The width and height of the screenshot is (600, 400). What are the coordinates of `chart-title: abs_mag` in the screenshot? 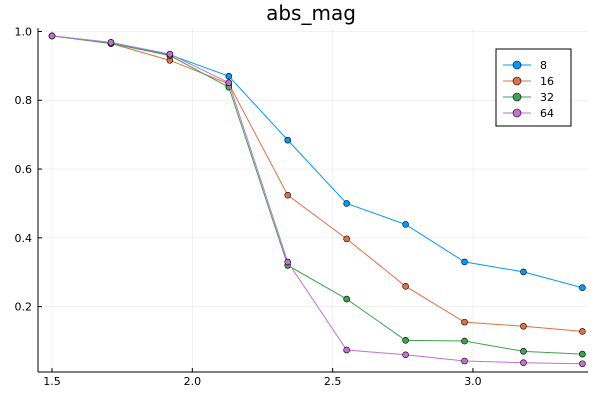 It's located at (311, 13).